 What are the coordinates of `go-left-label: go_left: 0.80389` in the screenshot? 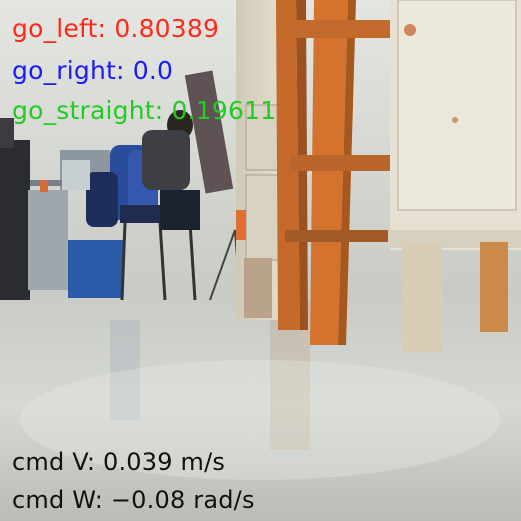 It's located at (116, 28).